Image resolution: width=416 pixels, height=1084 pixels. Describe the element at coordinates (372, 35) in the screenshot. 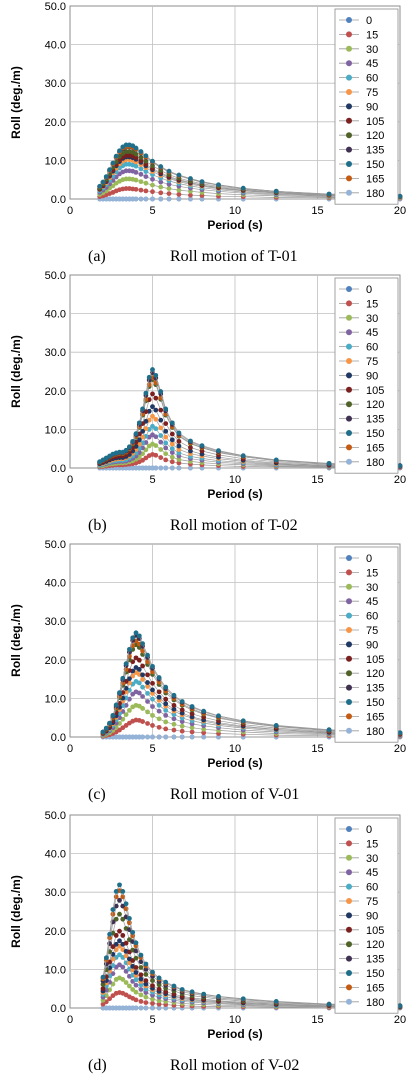

I see `legend-label: 15` at that location.